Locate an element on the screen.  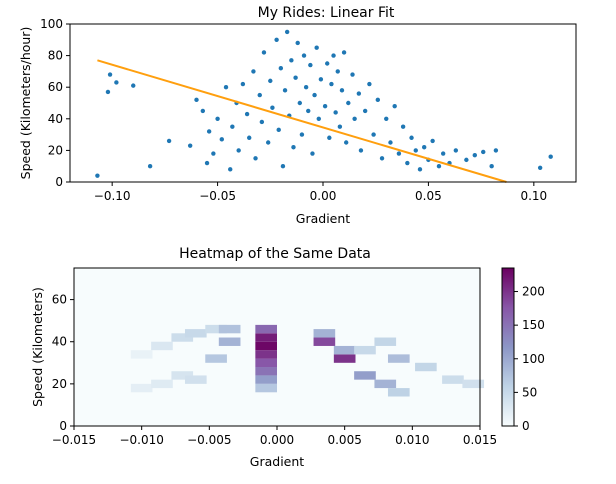
x-tick-label: −0.005 is located at coordinates (209, 440).